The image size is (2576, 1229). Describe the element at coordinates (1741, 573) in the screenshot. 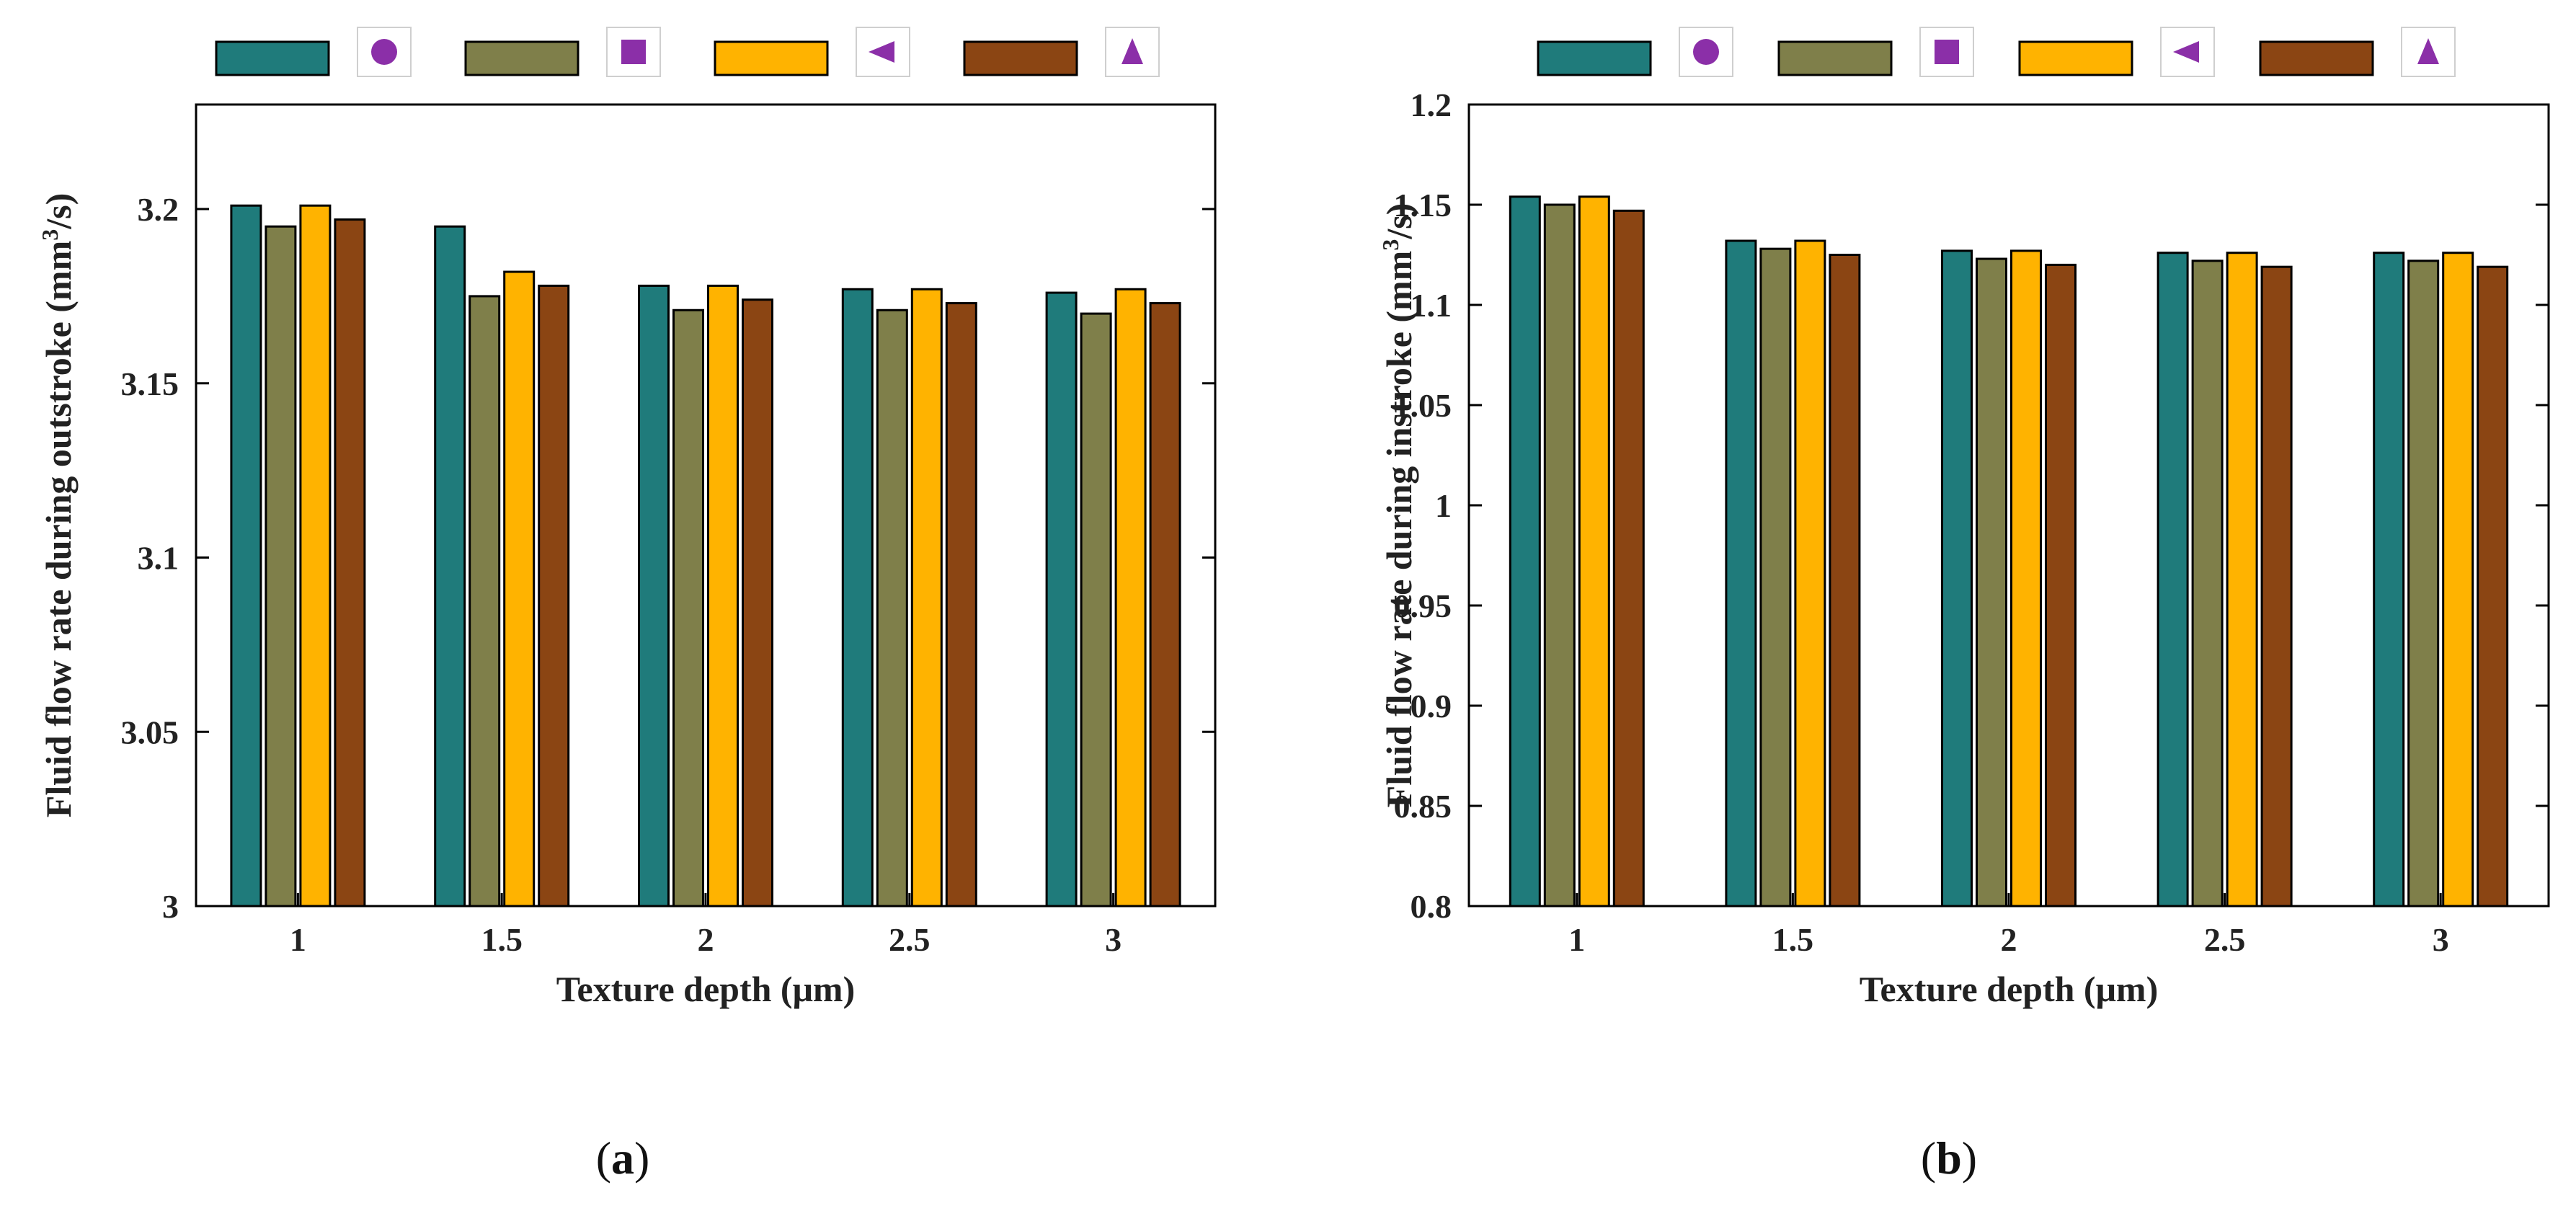

I see `b-bar-s0-c1` at that location.